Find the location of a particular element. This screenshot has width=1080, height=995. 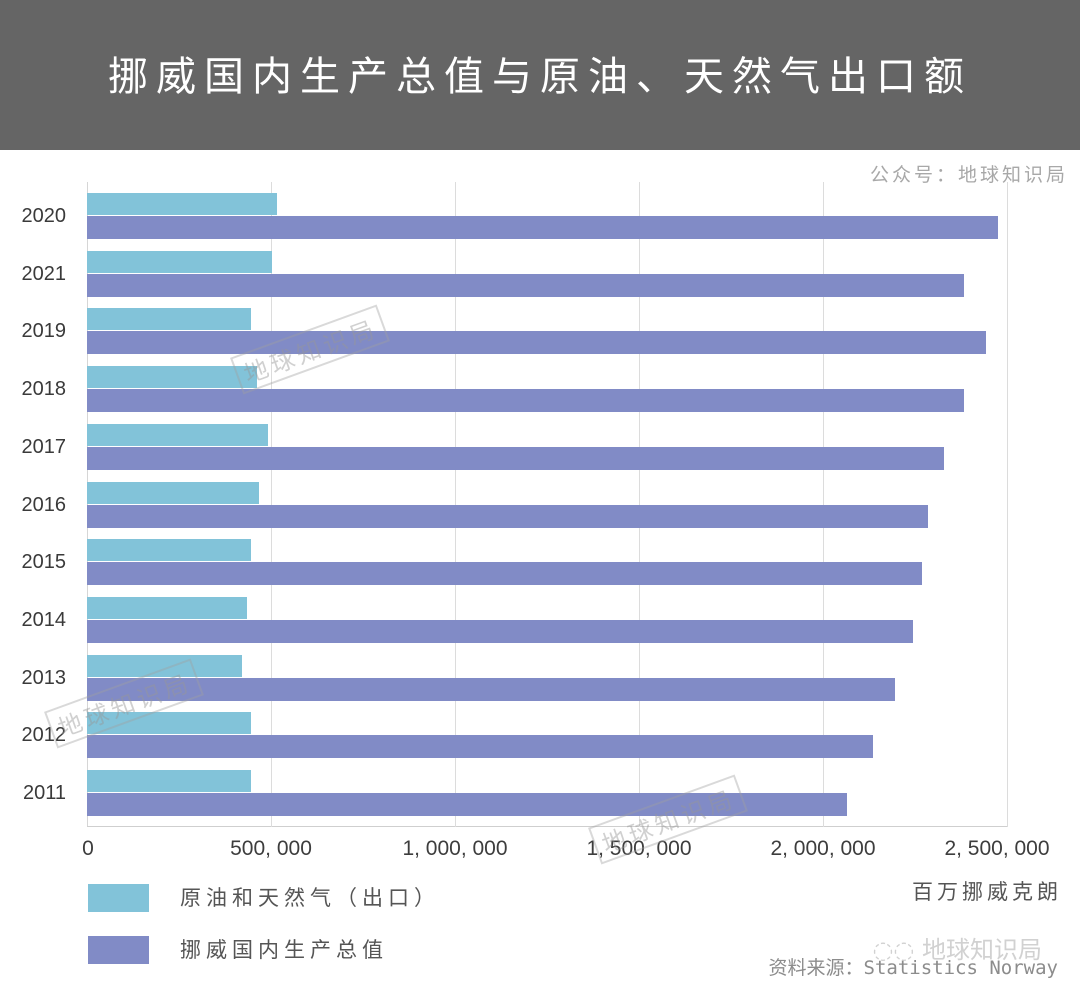

bar-gdp-2018 is located at coordinates (525, 401).